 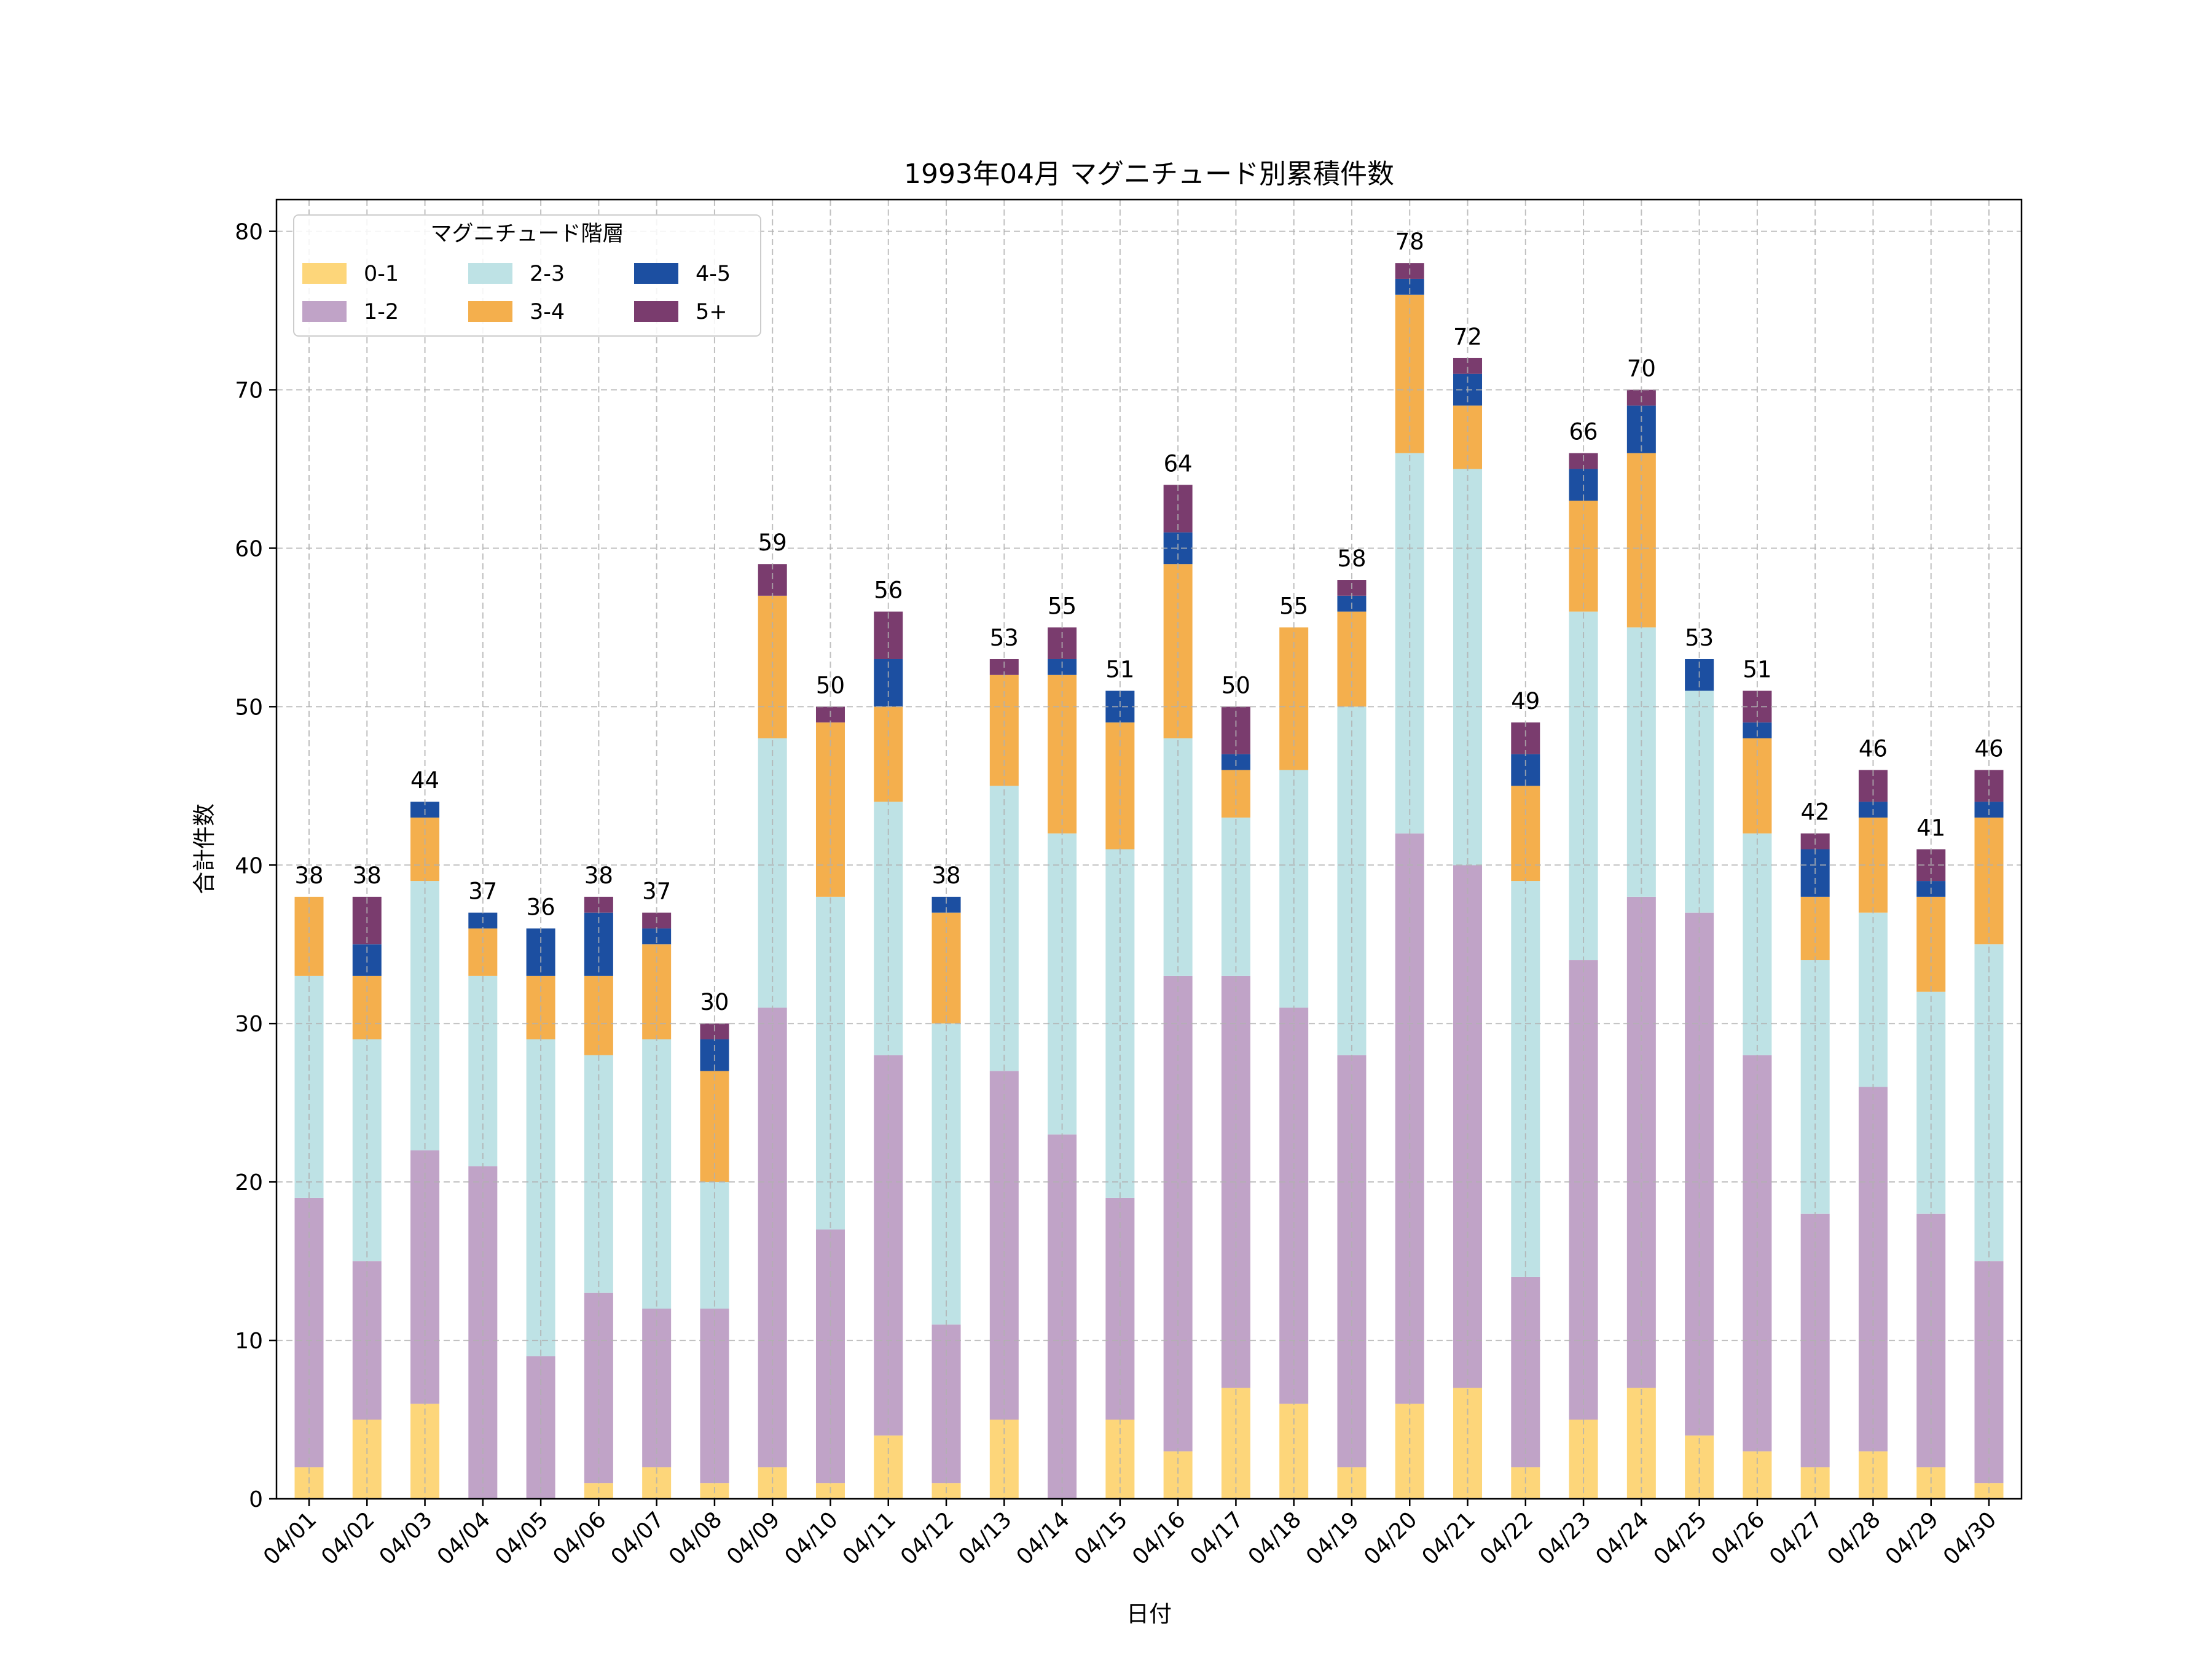 What do you see at coordinates (1525, 701) in the screenshot?
I see `total-label: 49` at bounding box center [1525, 701].